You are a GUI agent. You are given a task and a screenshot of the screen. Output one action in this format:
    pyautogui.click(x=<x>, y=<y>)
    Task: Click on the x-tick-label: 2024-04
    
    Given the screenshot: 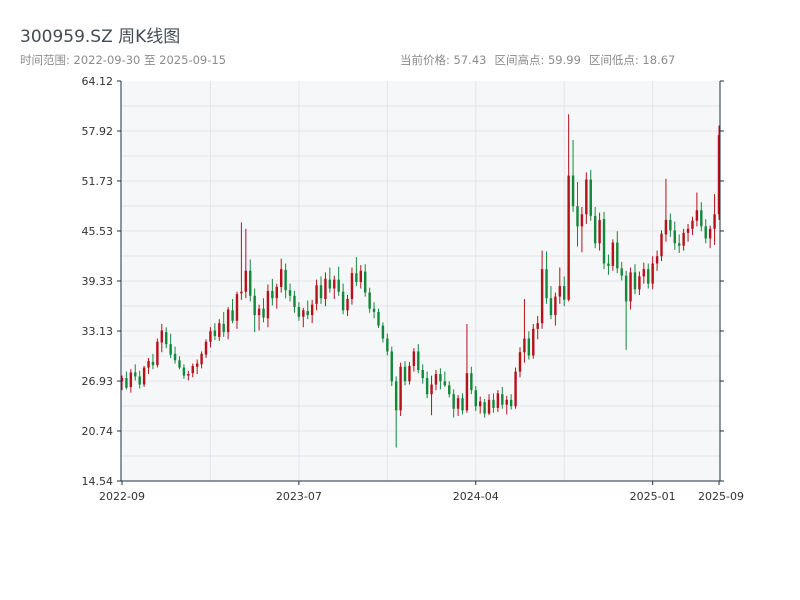 What is the action you would take?
    pyautogui.click(x=476, y=496)
    